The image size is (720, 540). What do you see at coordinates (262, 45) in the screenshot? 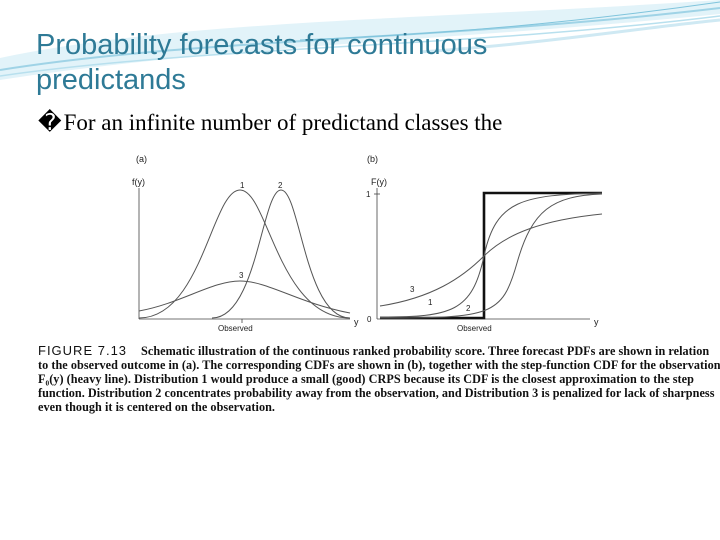
I see `title-line-1: Probability forecasts for continuous` at bounding box center [262, 45].